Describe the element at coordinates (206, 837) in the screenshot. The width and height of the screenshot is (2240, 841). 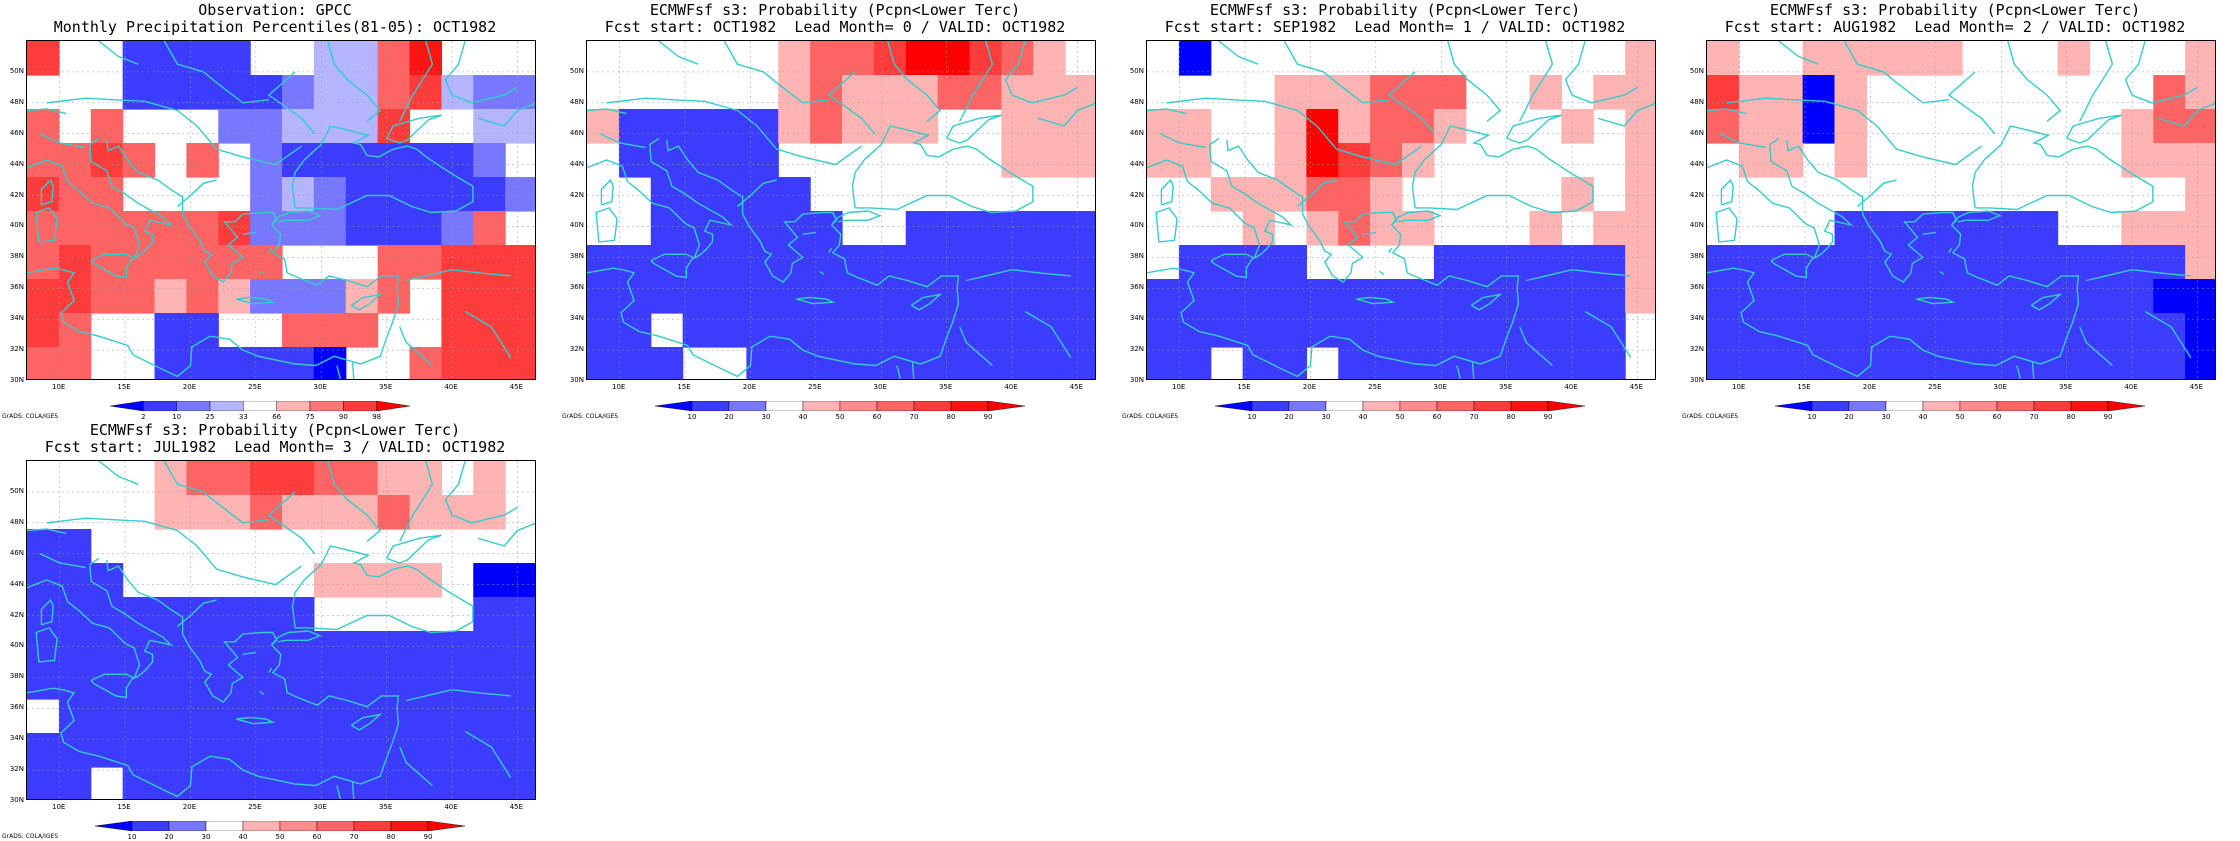
I see `colorbar-label: 30` at that location.